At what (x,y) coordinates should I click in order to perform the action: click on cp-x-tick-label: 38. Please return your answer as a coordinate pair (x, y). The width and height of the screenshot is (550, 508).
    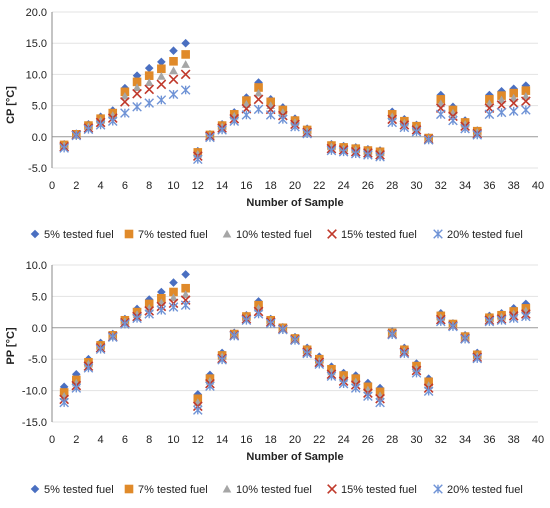
    Looking at the image, I should click on (514, 186).